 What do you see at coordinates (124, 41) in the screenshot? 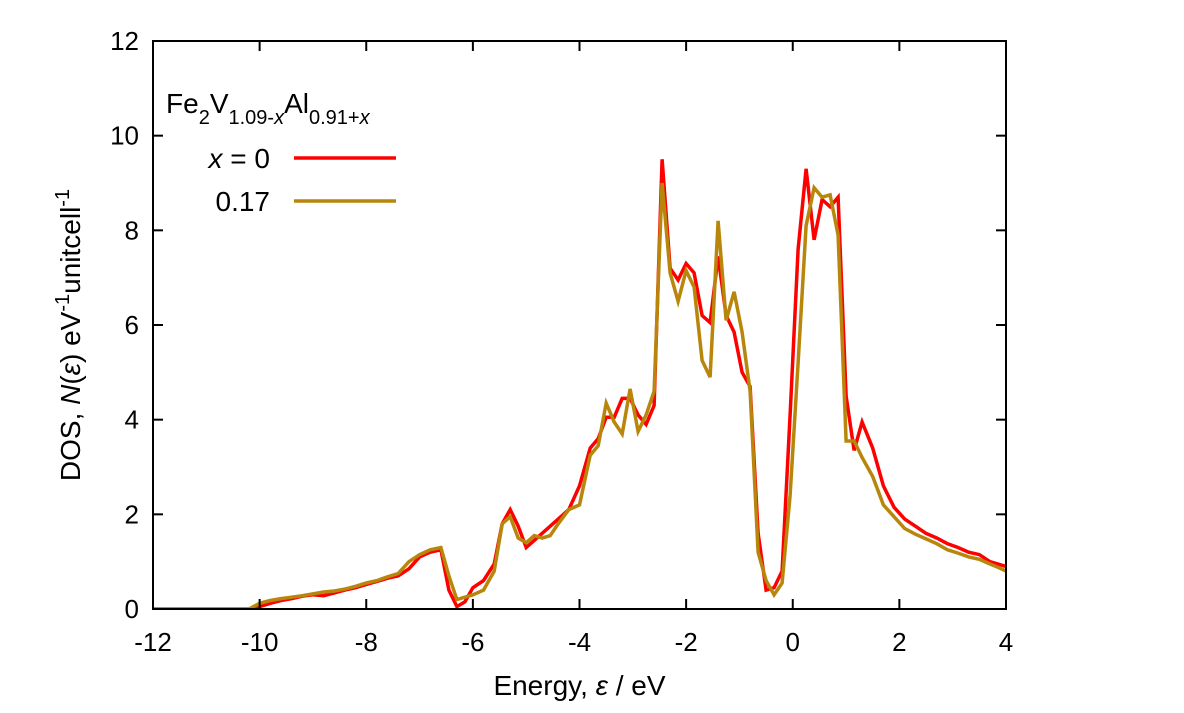
I see `y-tick-label: 12` at bounding box center [124, 41].